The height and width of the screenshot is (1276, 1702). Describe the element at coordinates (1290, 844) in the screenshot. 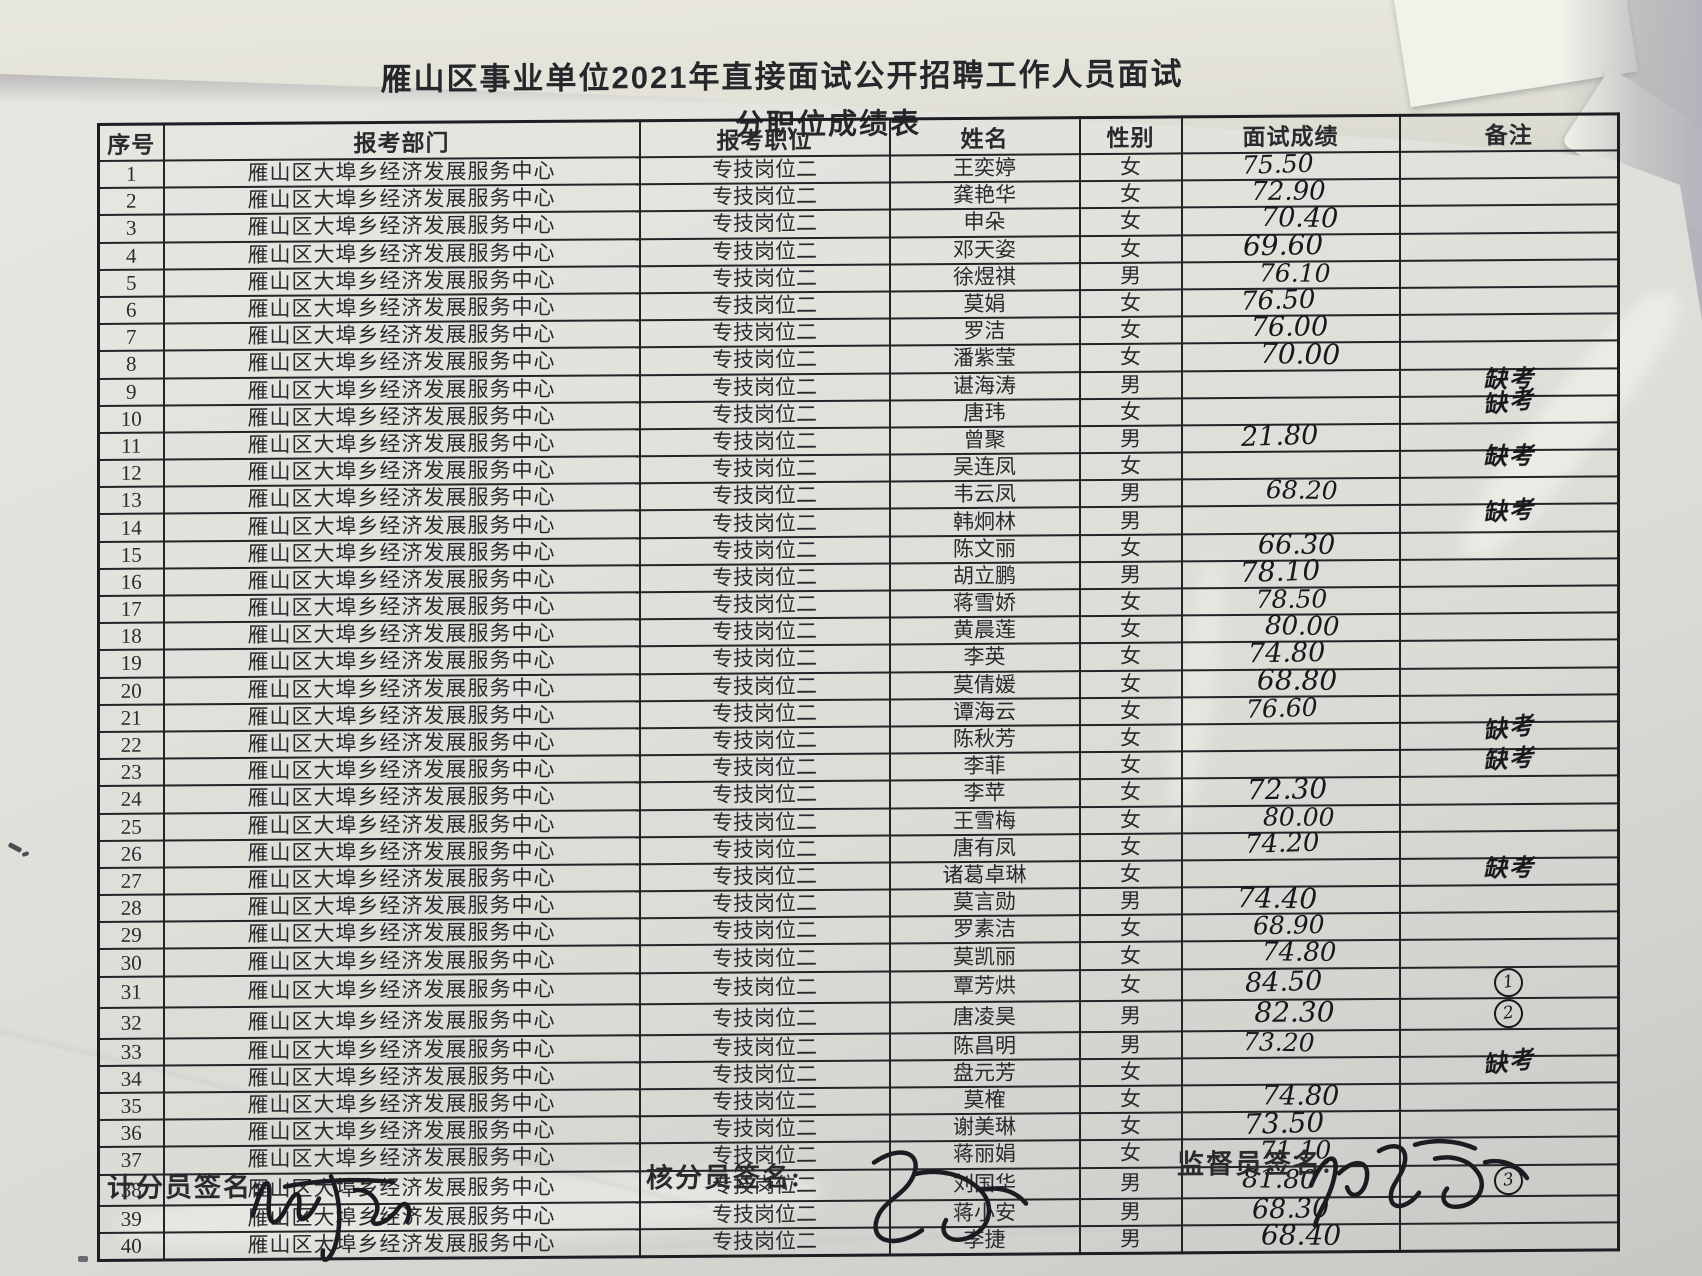

I see `cell-score: 74.20` at that location.